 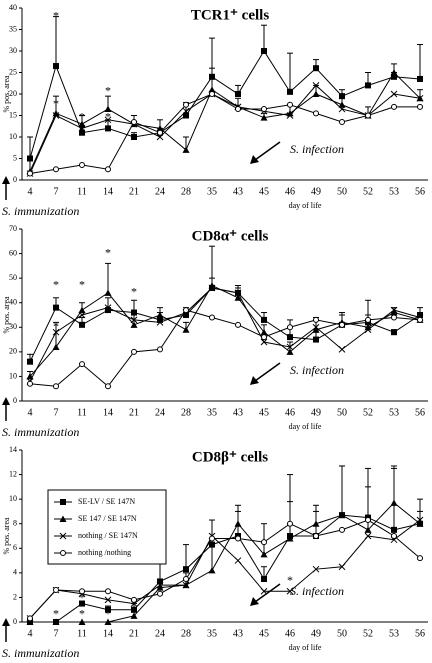 I want to click on infection-arrow, so click(x=267, y=372).